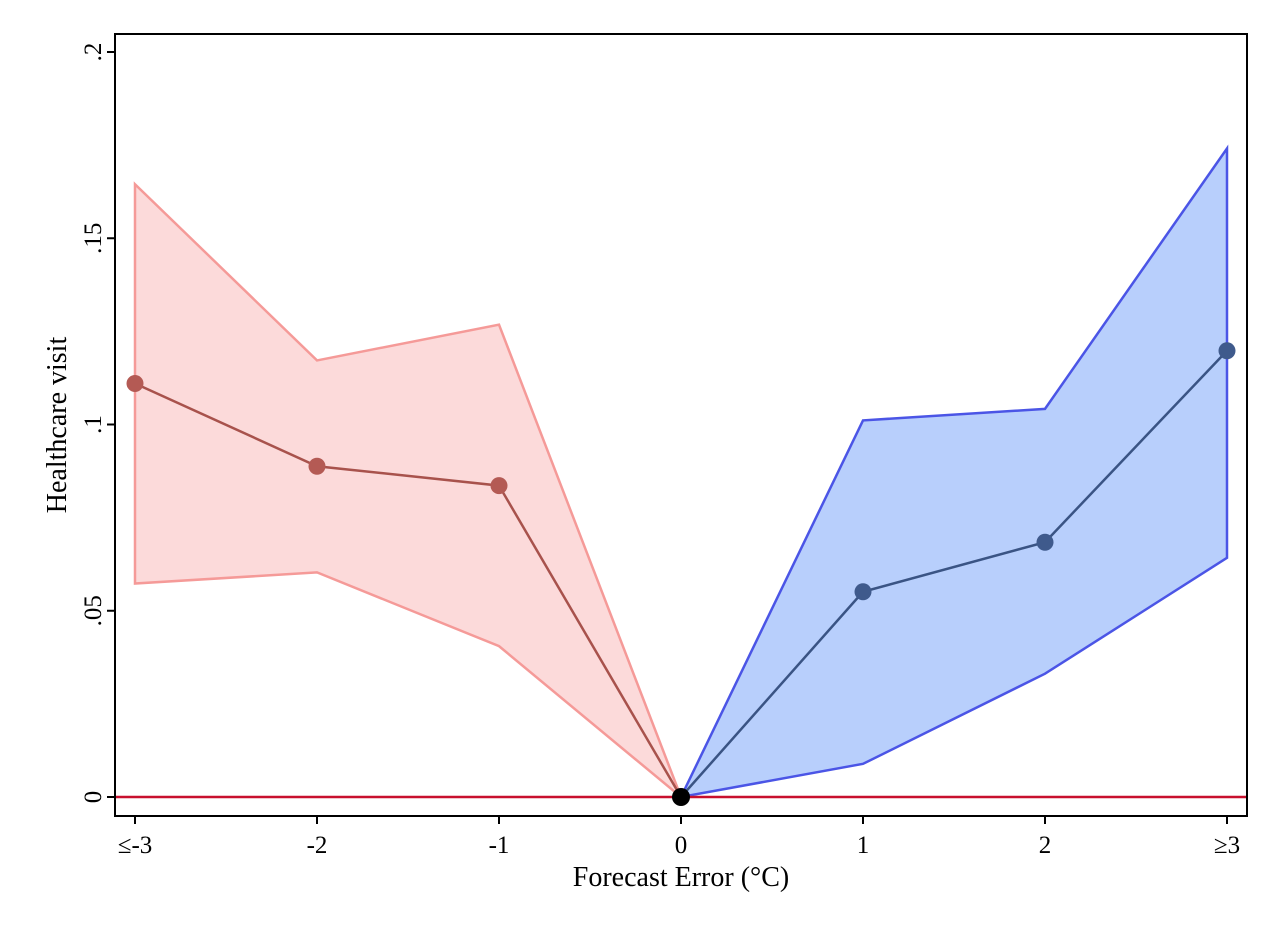 The width and height of the screenshot is (1281, 931). I want to click on y-tick-label: .1, so click(93, 424).